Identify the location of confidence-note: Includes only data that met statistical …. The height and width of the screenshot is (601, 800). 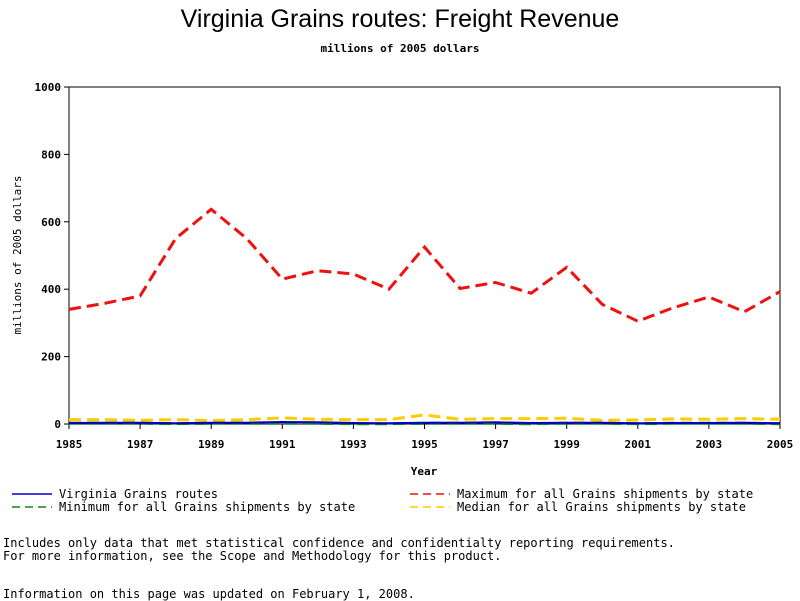
(339, 543).